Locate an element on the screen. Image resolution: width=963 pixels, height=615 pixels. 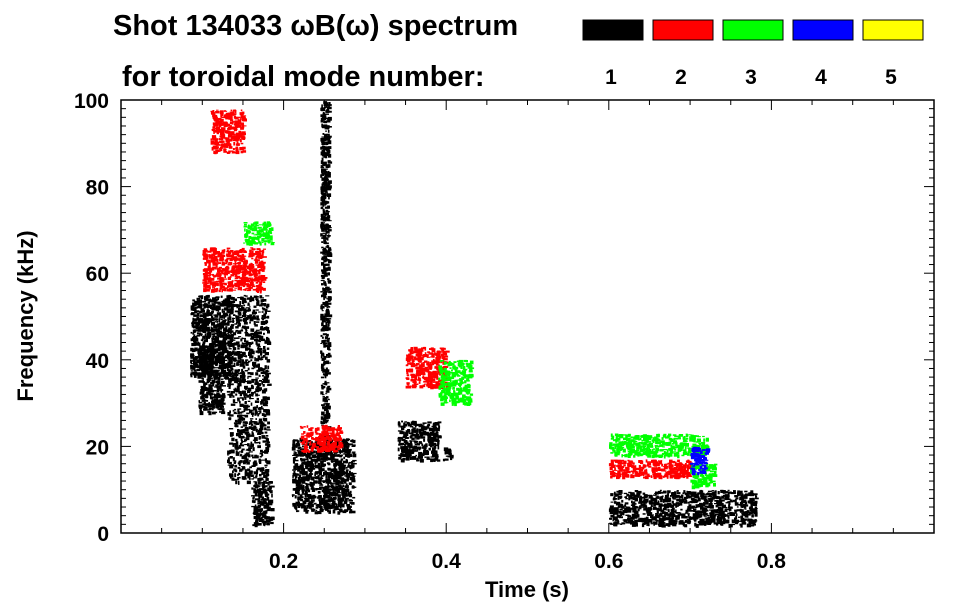
chart-title-line1: Shot 134033 ωB(ω) spectrum is located at coordinates (315, 26).